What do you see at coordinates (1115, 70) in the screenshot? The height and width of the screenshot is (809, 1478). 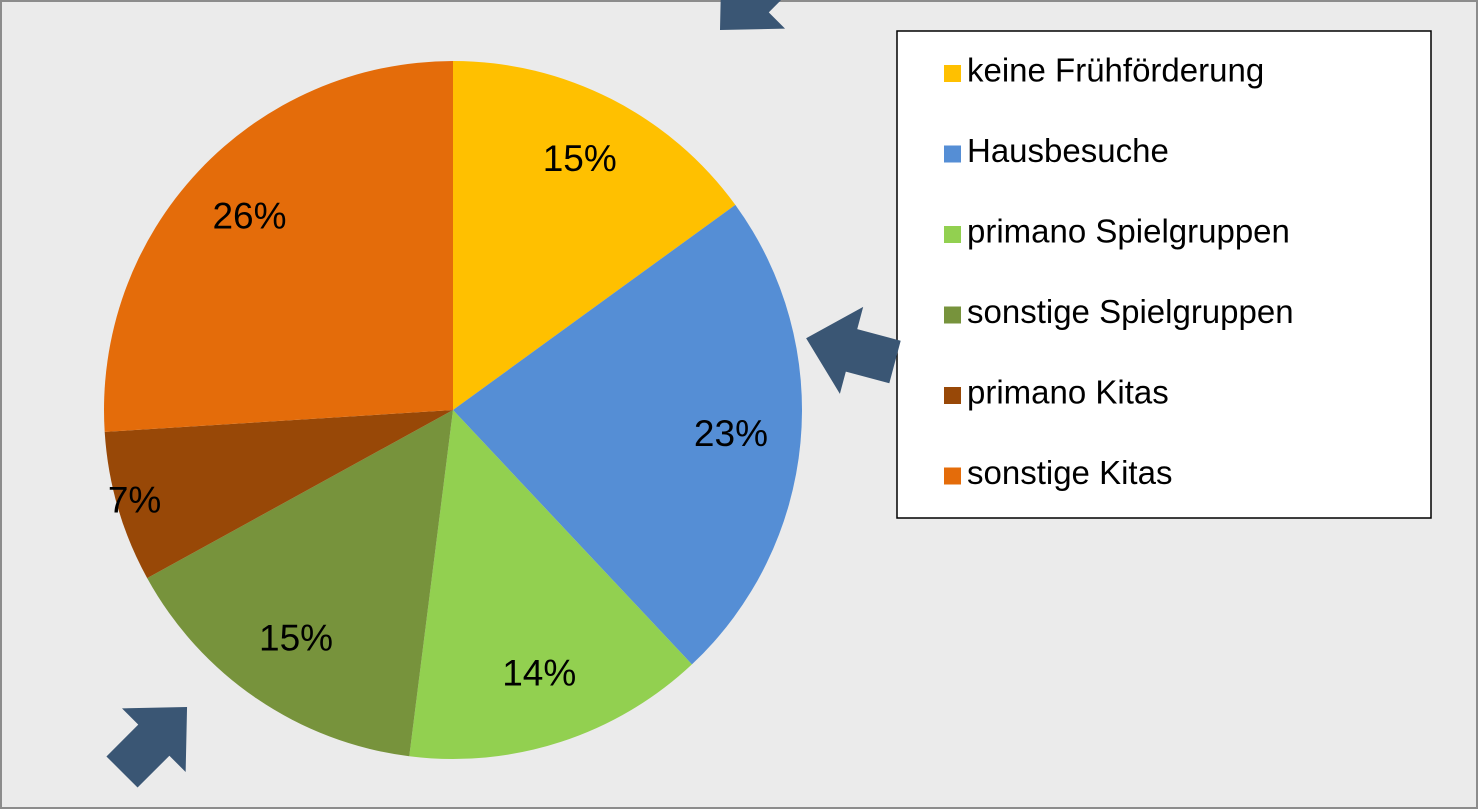 I see `legend-label: keine Frühförderung` at bounding box center [1115, 70].